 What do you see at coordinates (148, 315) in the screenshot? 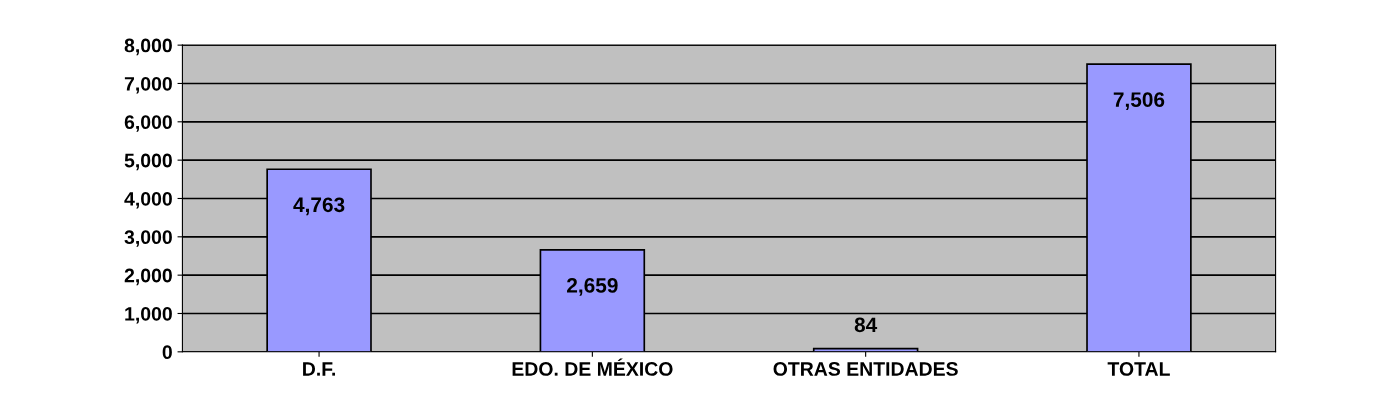
I see `y-tick-label: 1,000` at bounding box center [148, 315].